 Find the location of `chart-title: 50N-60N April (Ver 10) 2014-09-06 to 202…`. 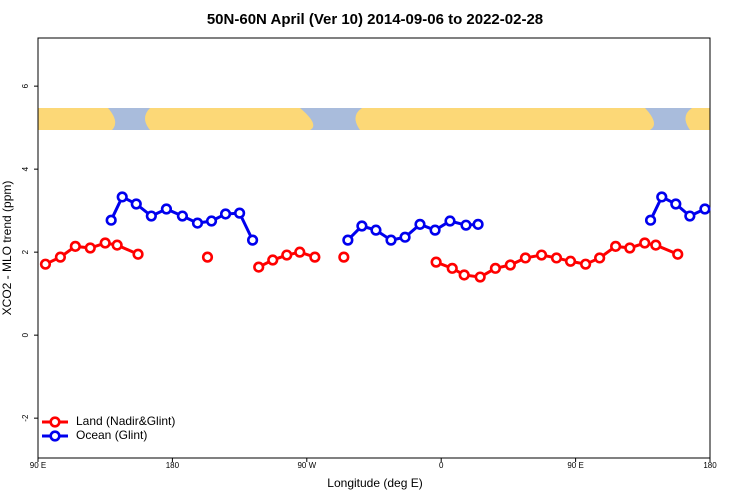

chart-title: 50N-60N April (Ver 10) 2014-09-06 to 202… is located at coordinates (375, 19).